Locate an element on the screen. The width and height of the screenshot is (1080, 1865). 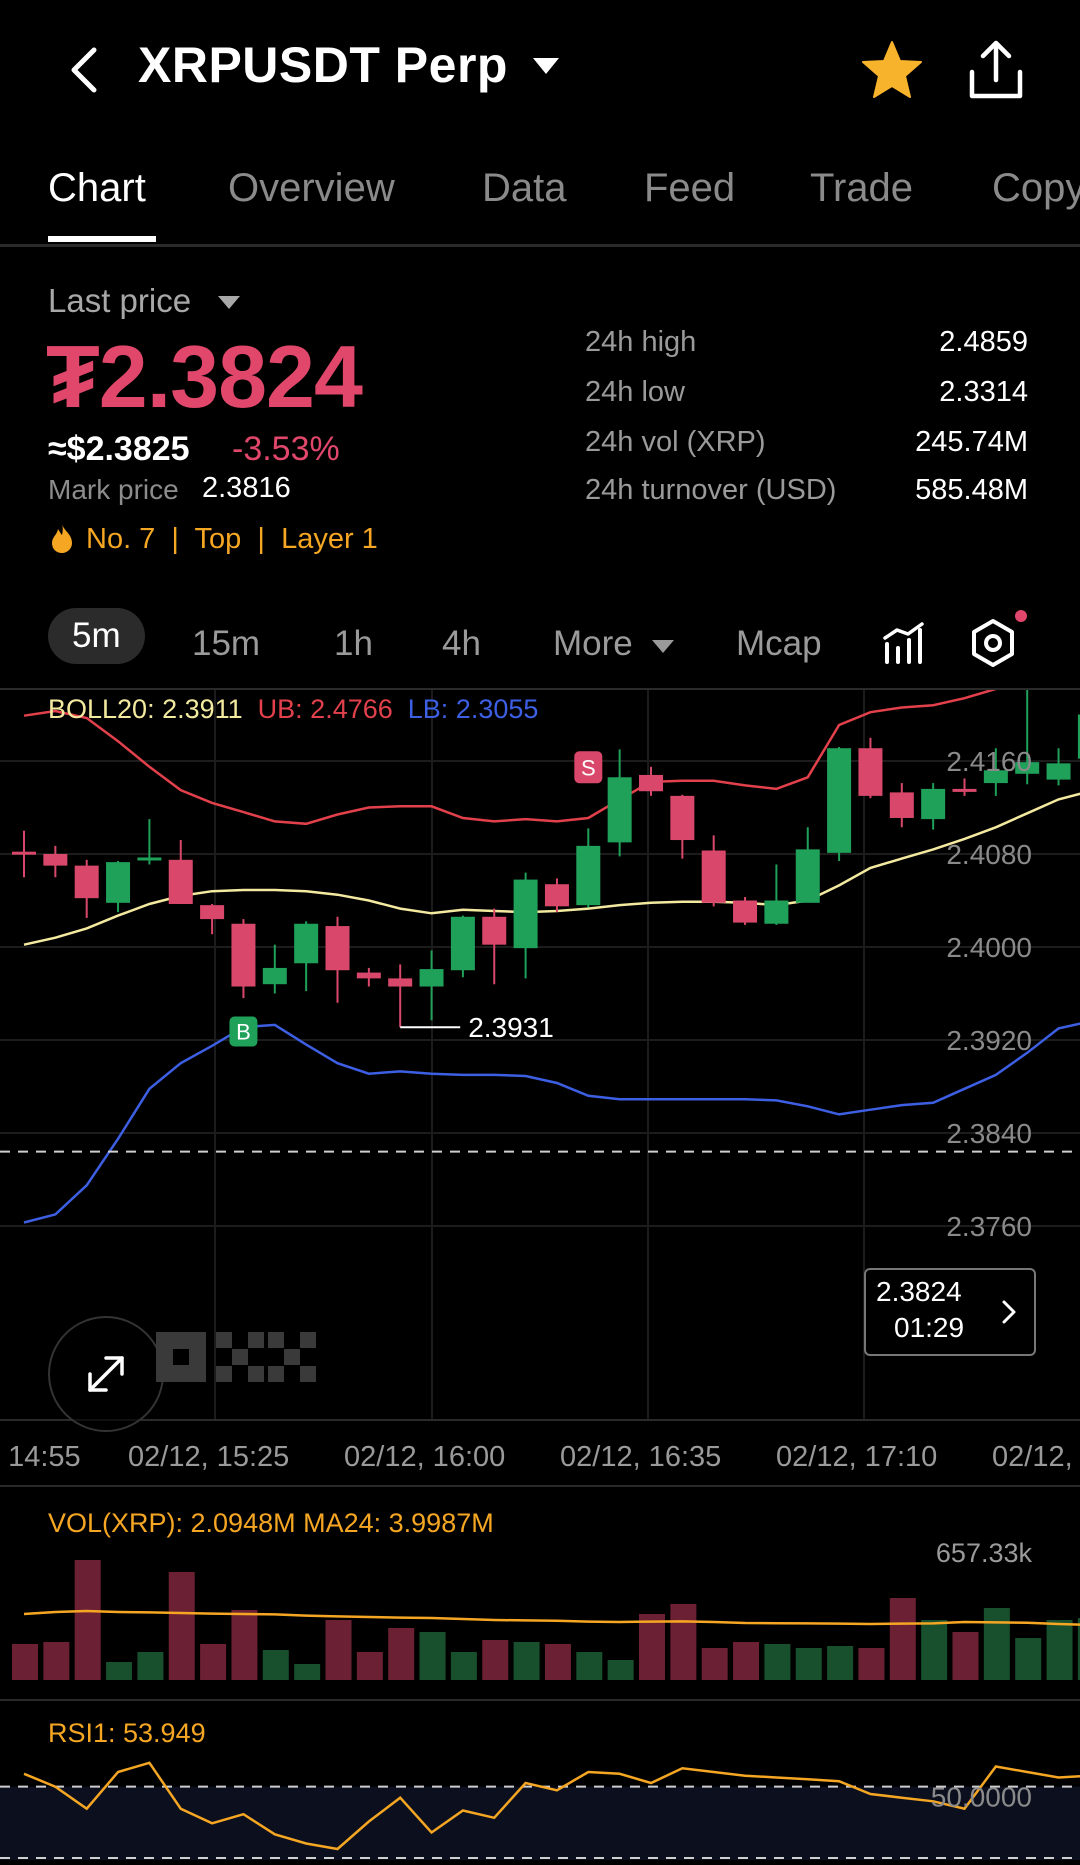
volume-axis-label: 657.33k is located at coordinates (983, 1553).